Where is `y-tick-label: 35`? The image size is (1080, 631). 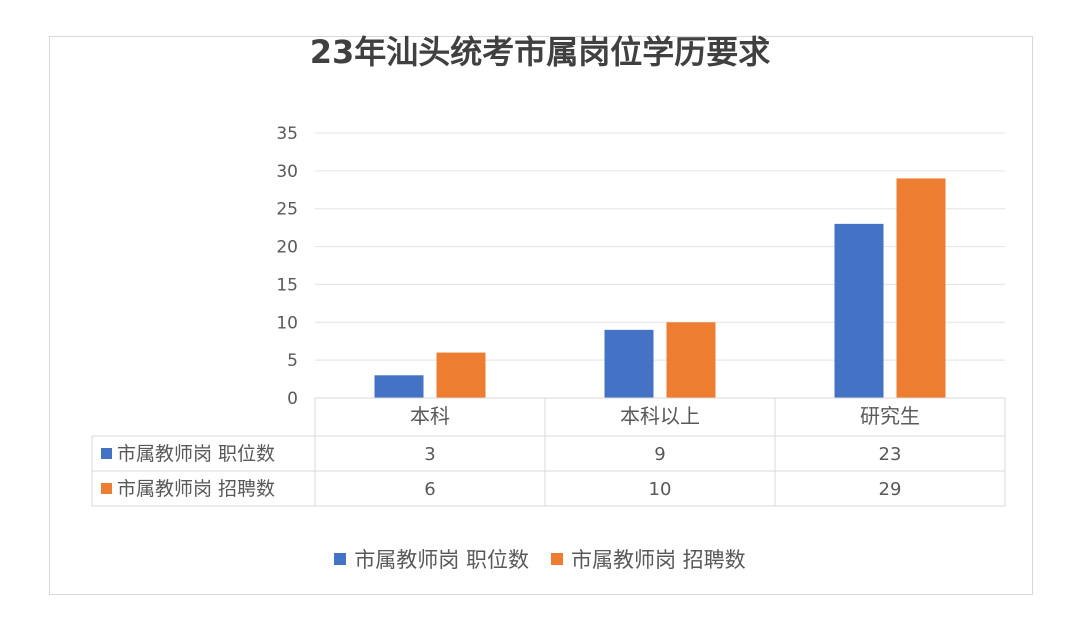
y-tick-label: 35 is located at coordinates (287, 134).